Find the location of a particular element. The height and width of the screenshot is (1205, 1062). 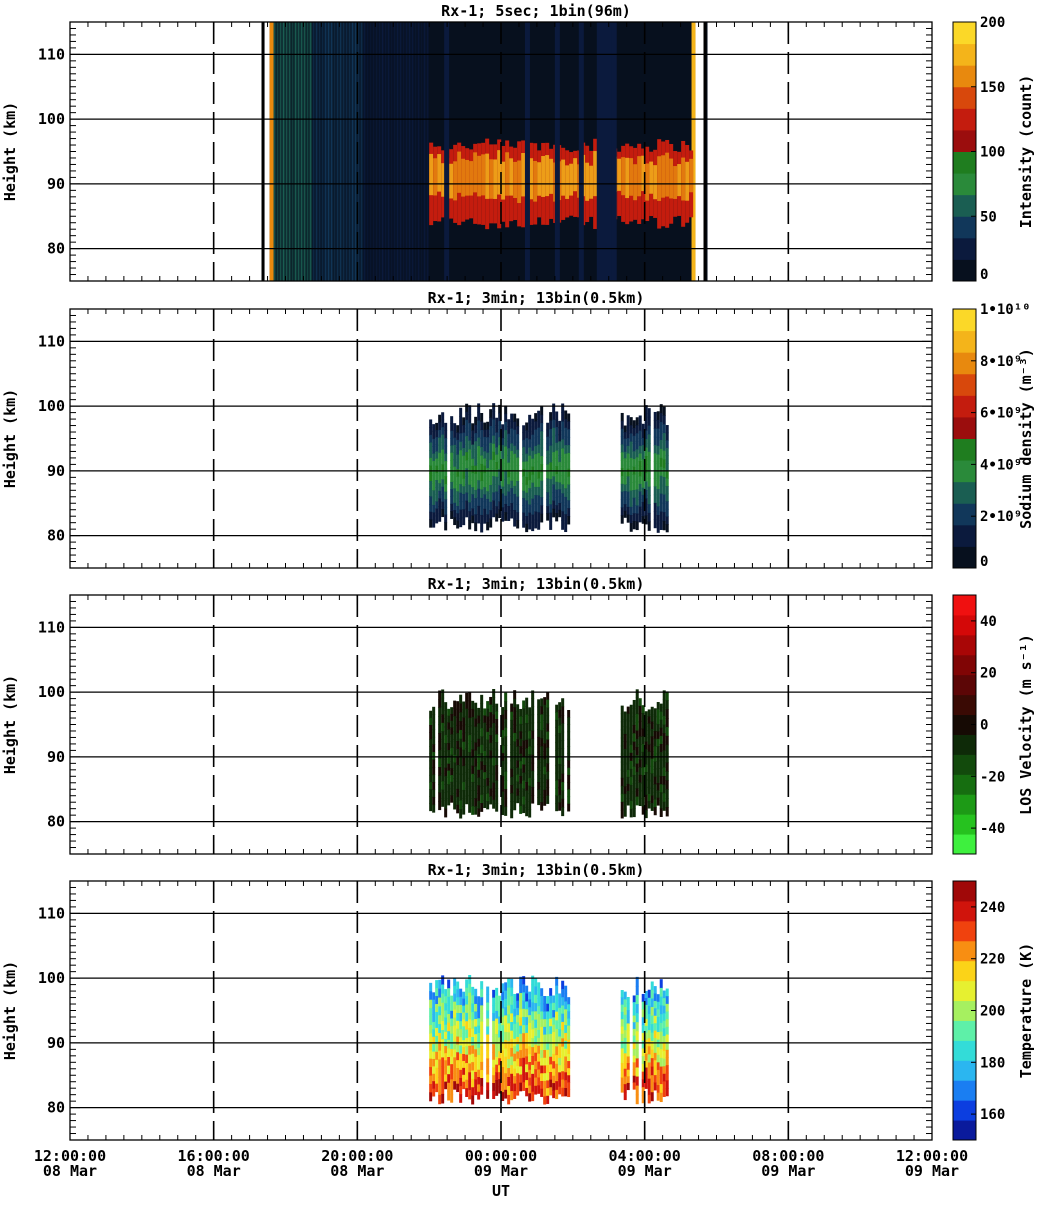

data-field is located at coordinates (549, 468).